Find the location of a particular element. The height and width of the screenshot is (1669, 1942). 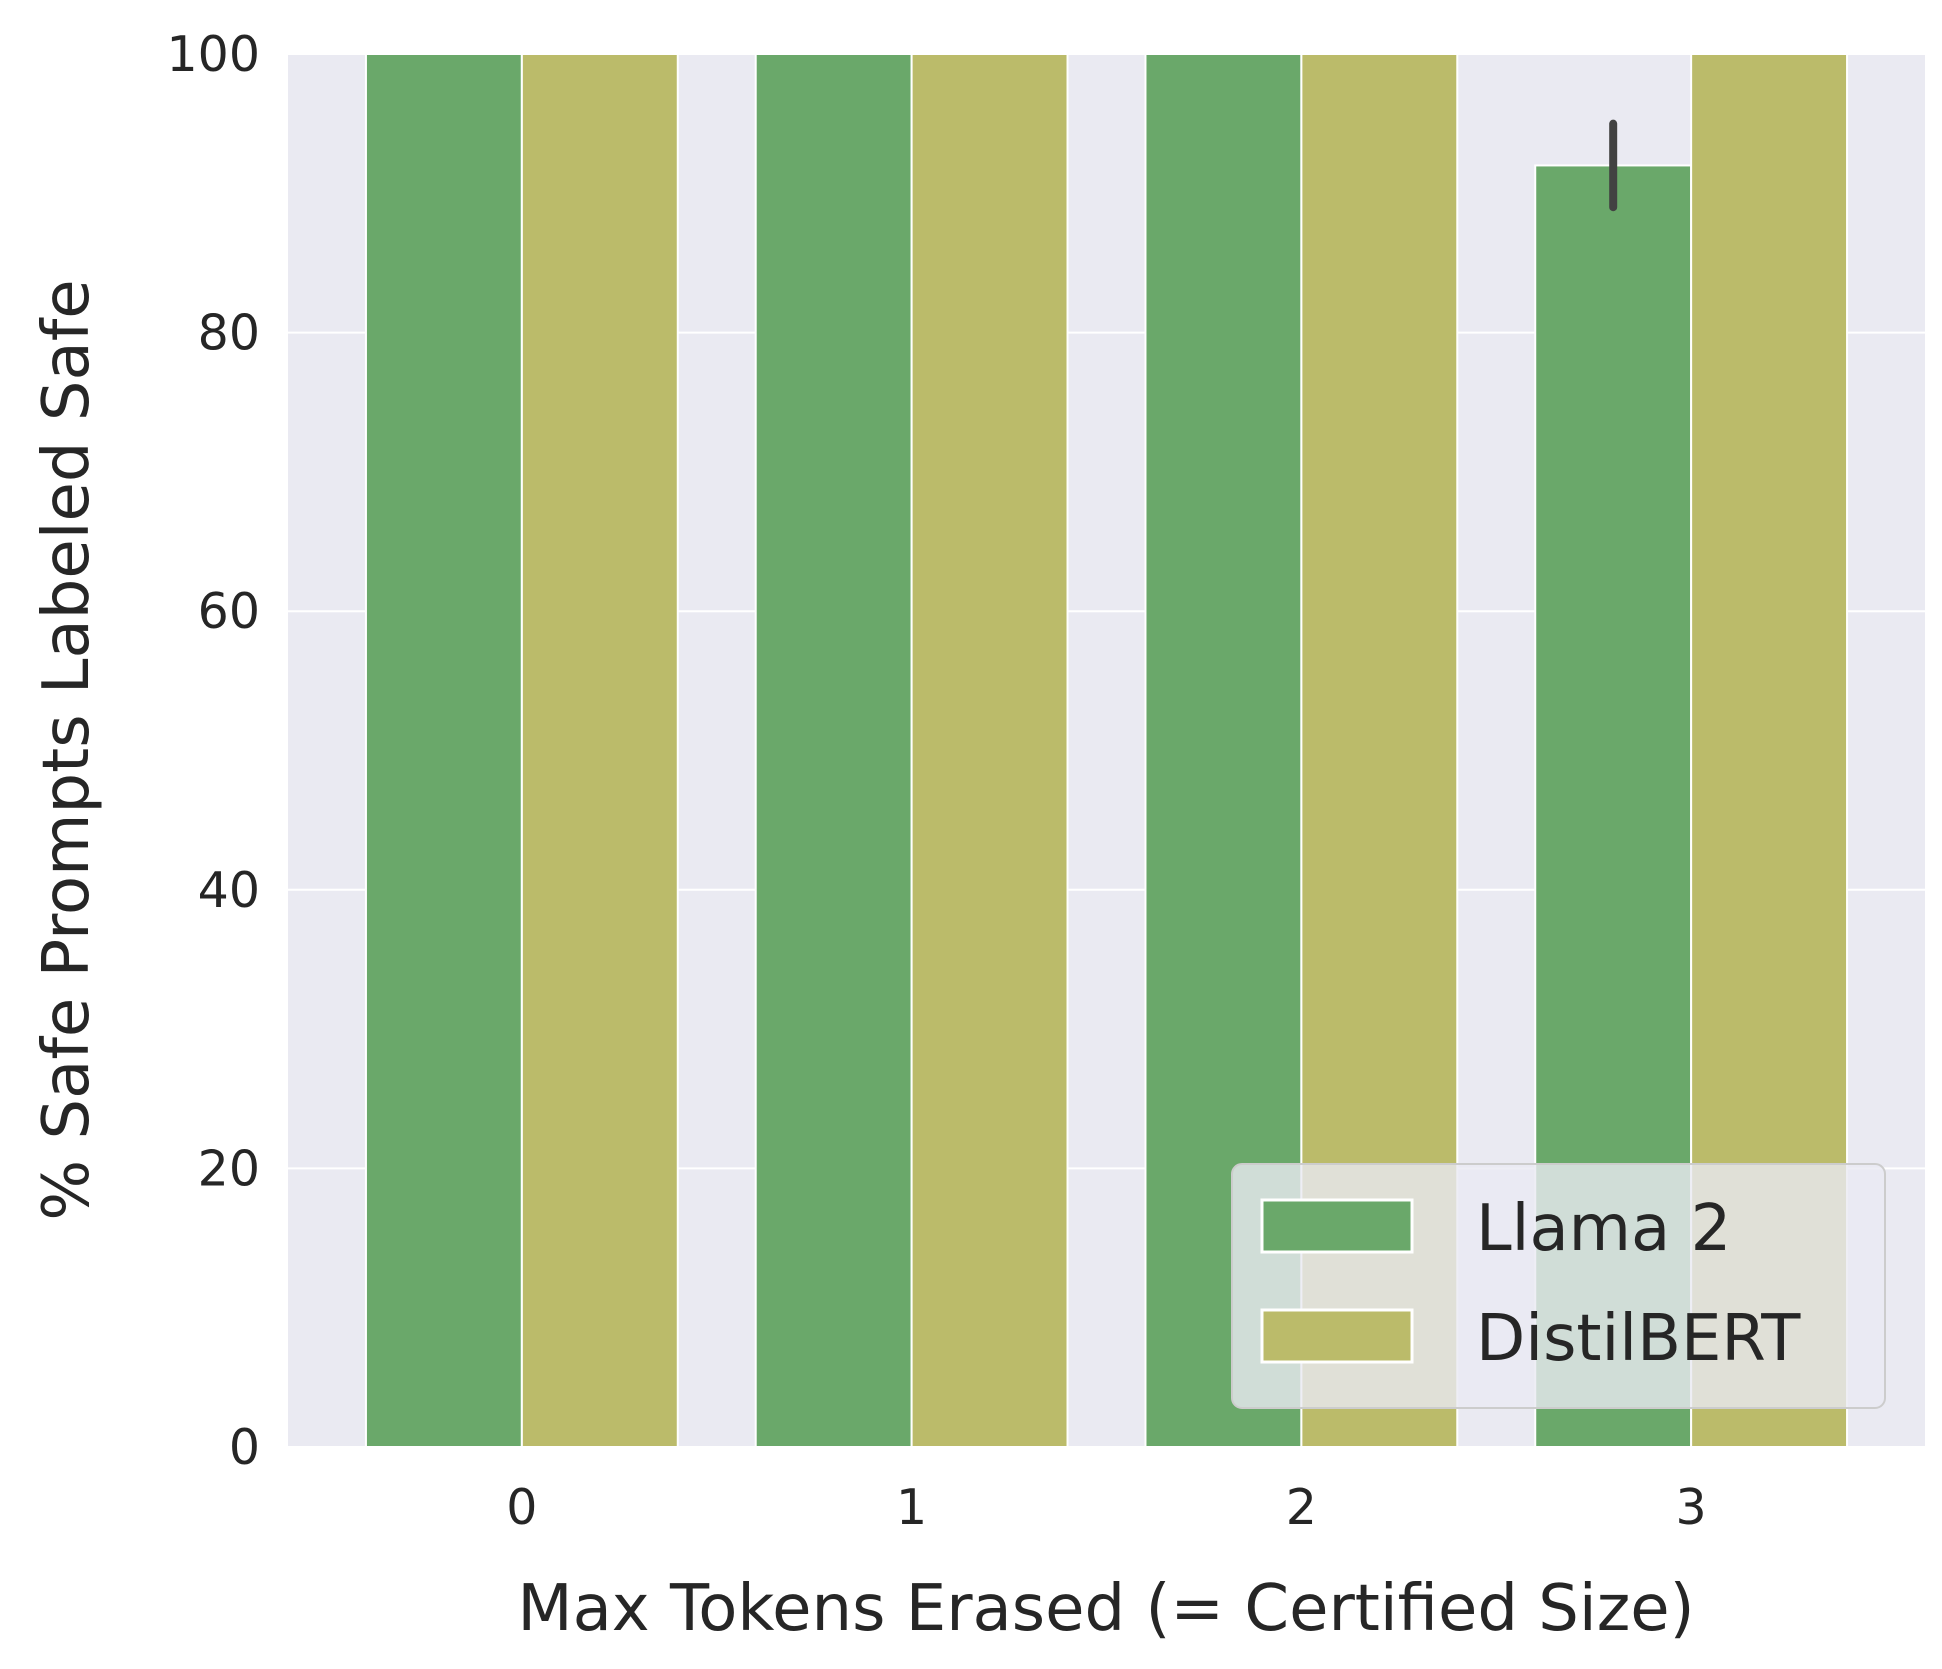

y-tick-label-60: 60 is located at coordinates (229, 611).